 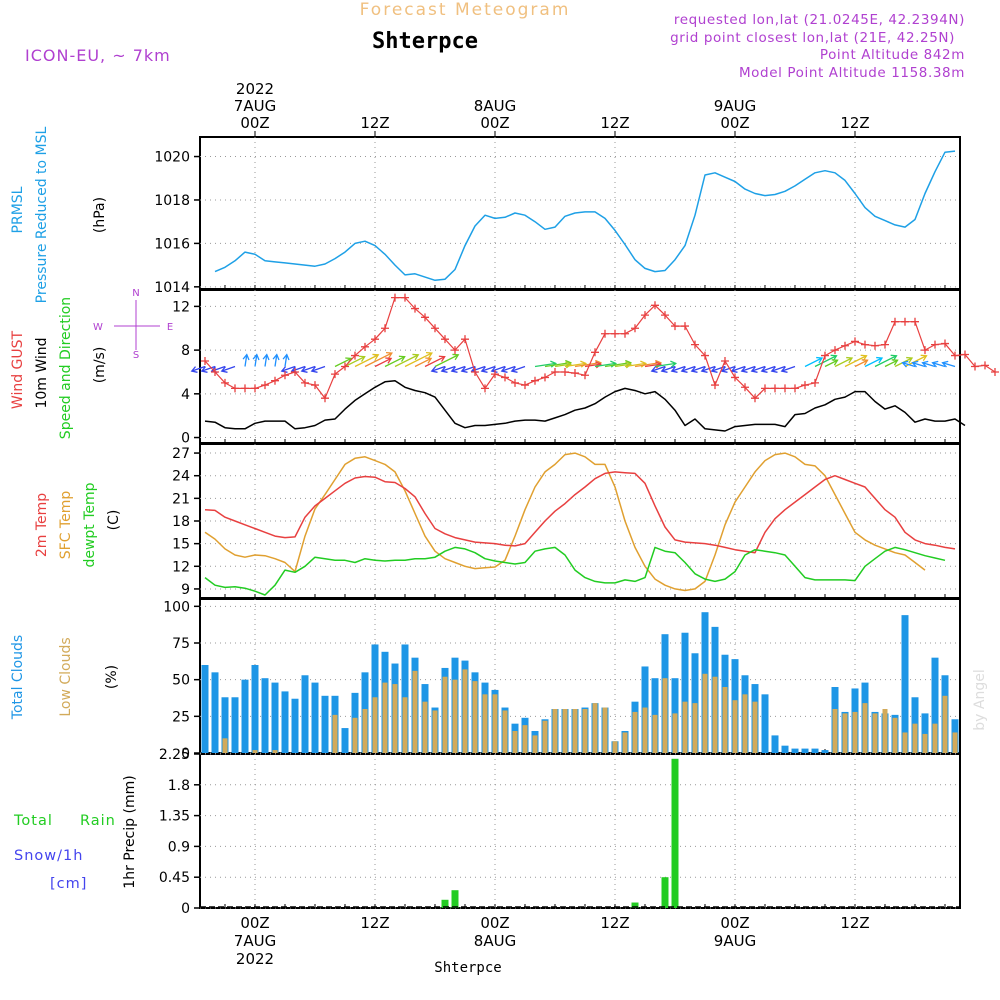 I want to click on temp-tick-label: 9, so click(x=185, y=590).